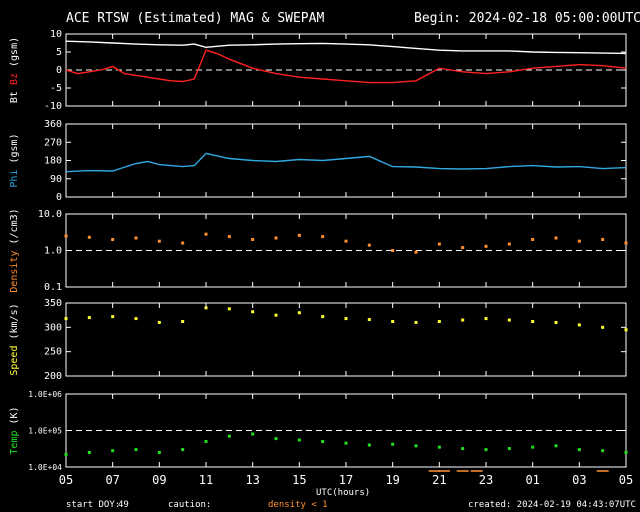 Image resolution: width=640 pixels, height=512 pixels. What do you see at coordinates (346, 47) in the screenshot?
I see `series-bt-line` at bounding box center [346, 47].